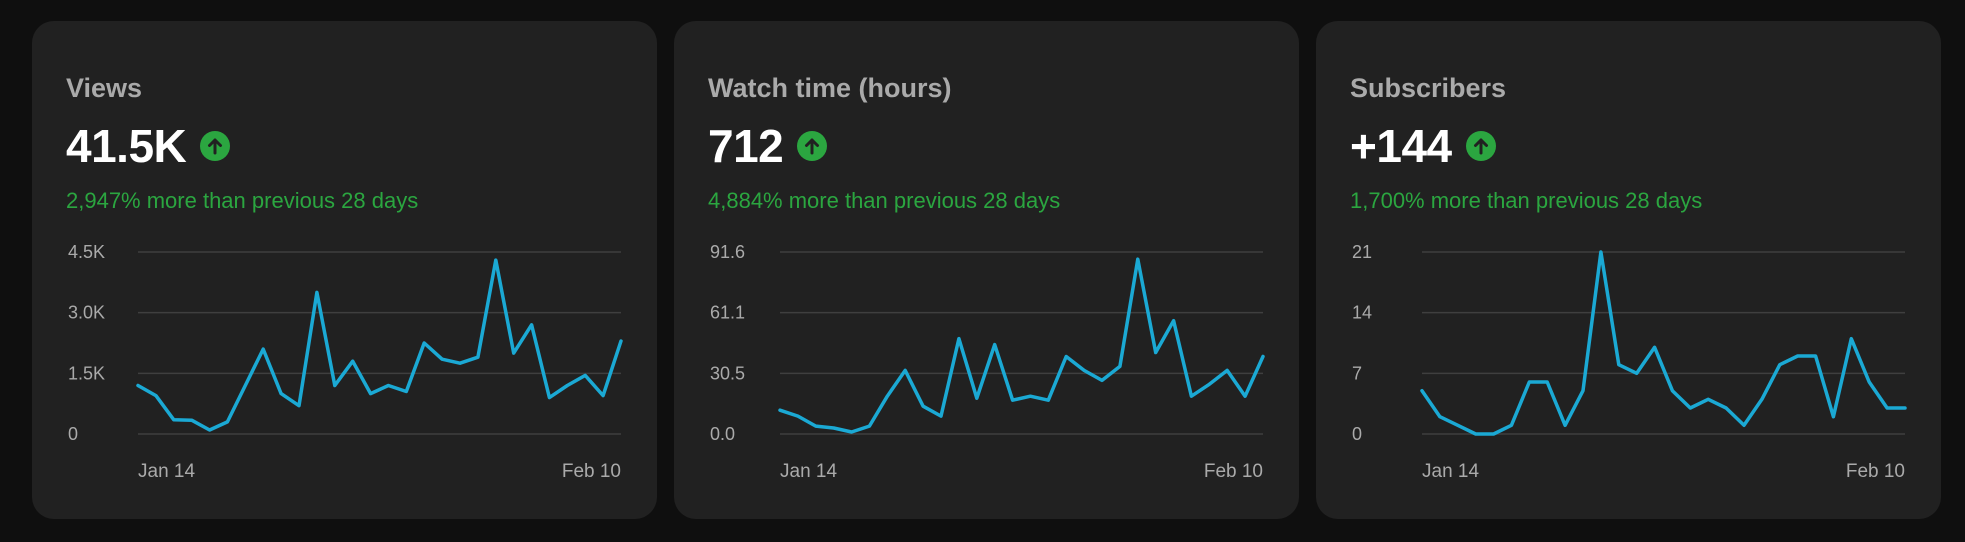 This screenshot has height=542, width=1965. What do you see at coordinates (1362, 313) in the screenshot?
I see `y-tick-label: 14` at bounding box center [1362, 313].